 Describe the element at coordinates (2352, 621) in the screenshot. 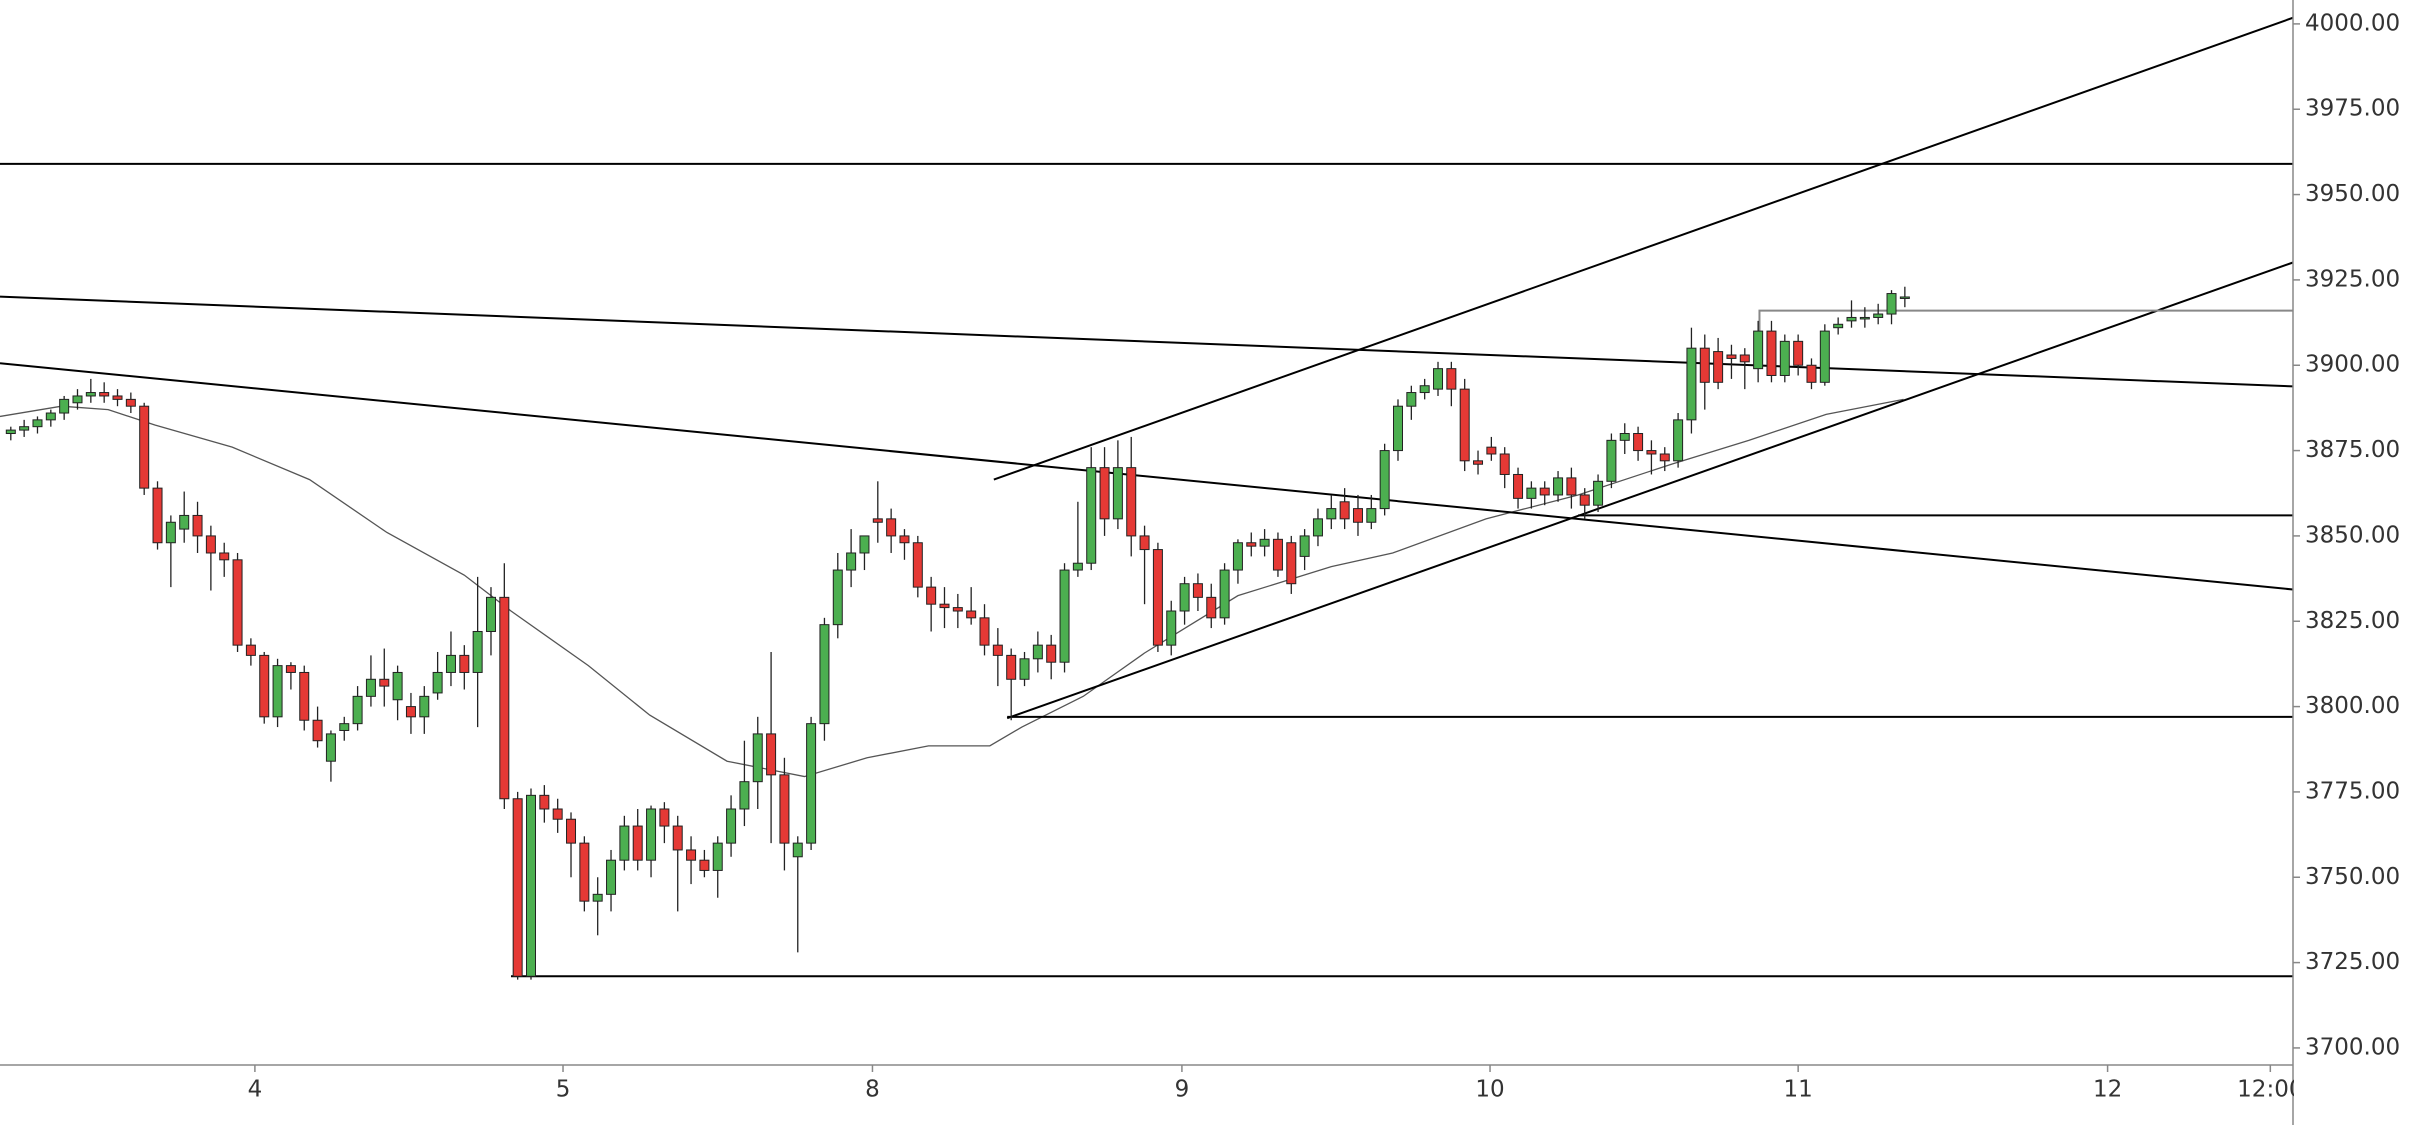

I see `y-tick-label: 3825.00` at that location.